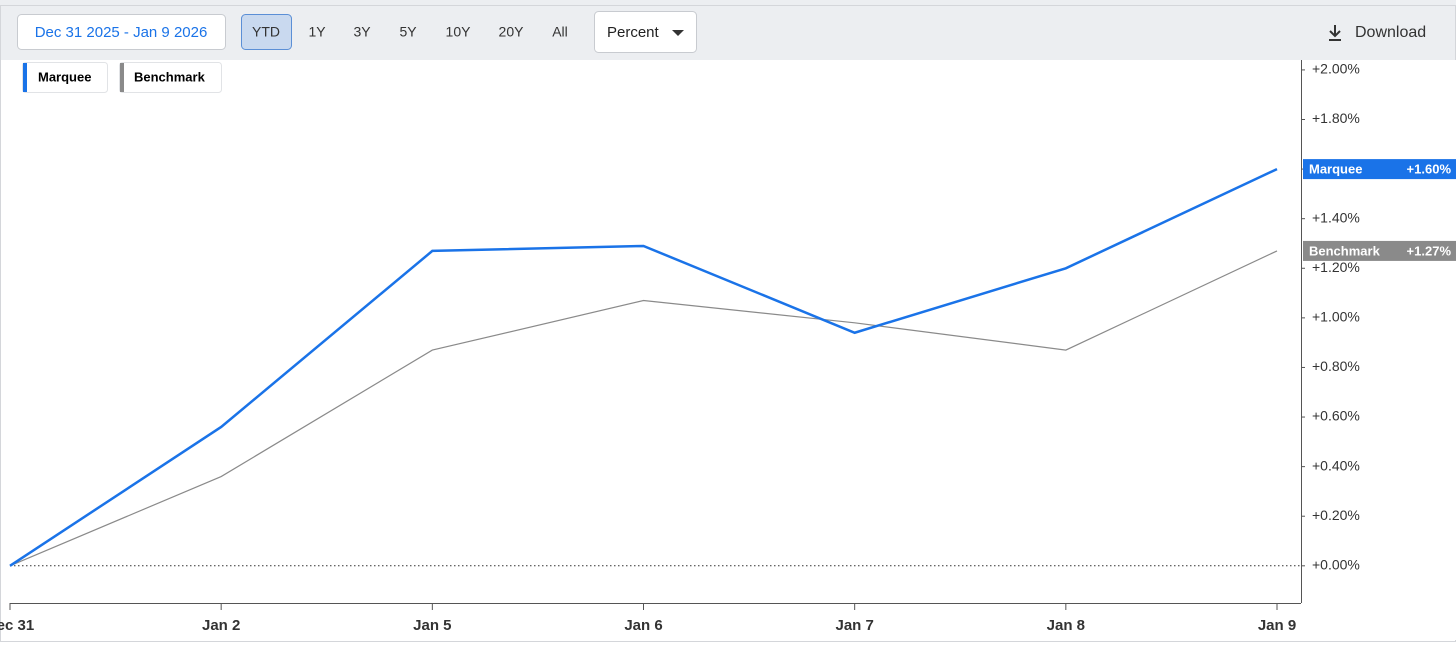  What do you see at coordinates (317, 32) in the screenshot?
I see `range-button: 1Y` at bounding box center [317, 32].